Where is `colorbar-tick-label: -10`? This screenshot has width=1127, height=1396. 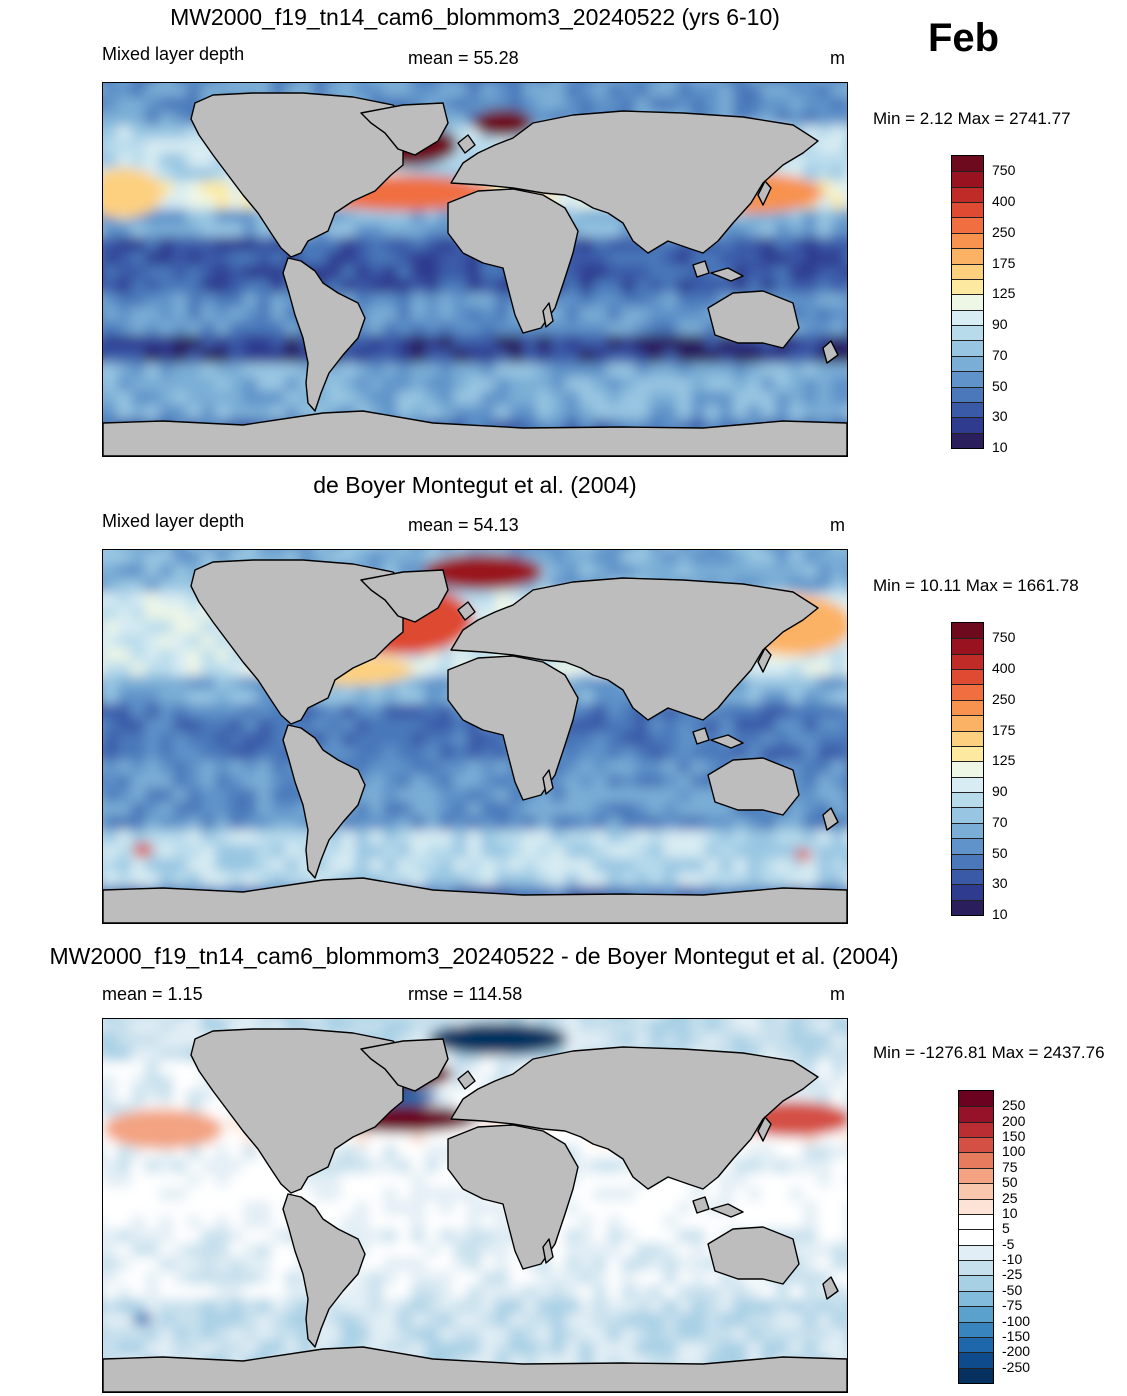 colorbar-tick-label: -10 is located at coordinates (1012, 1259).